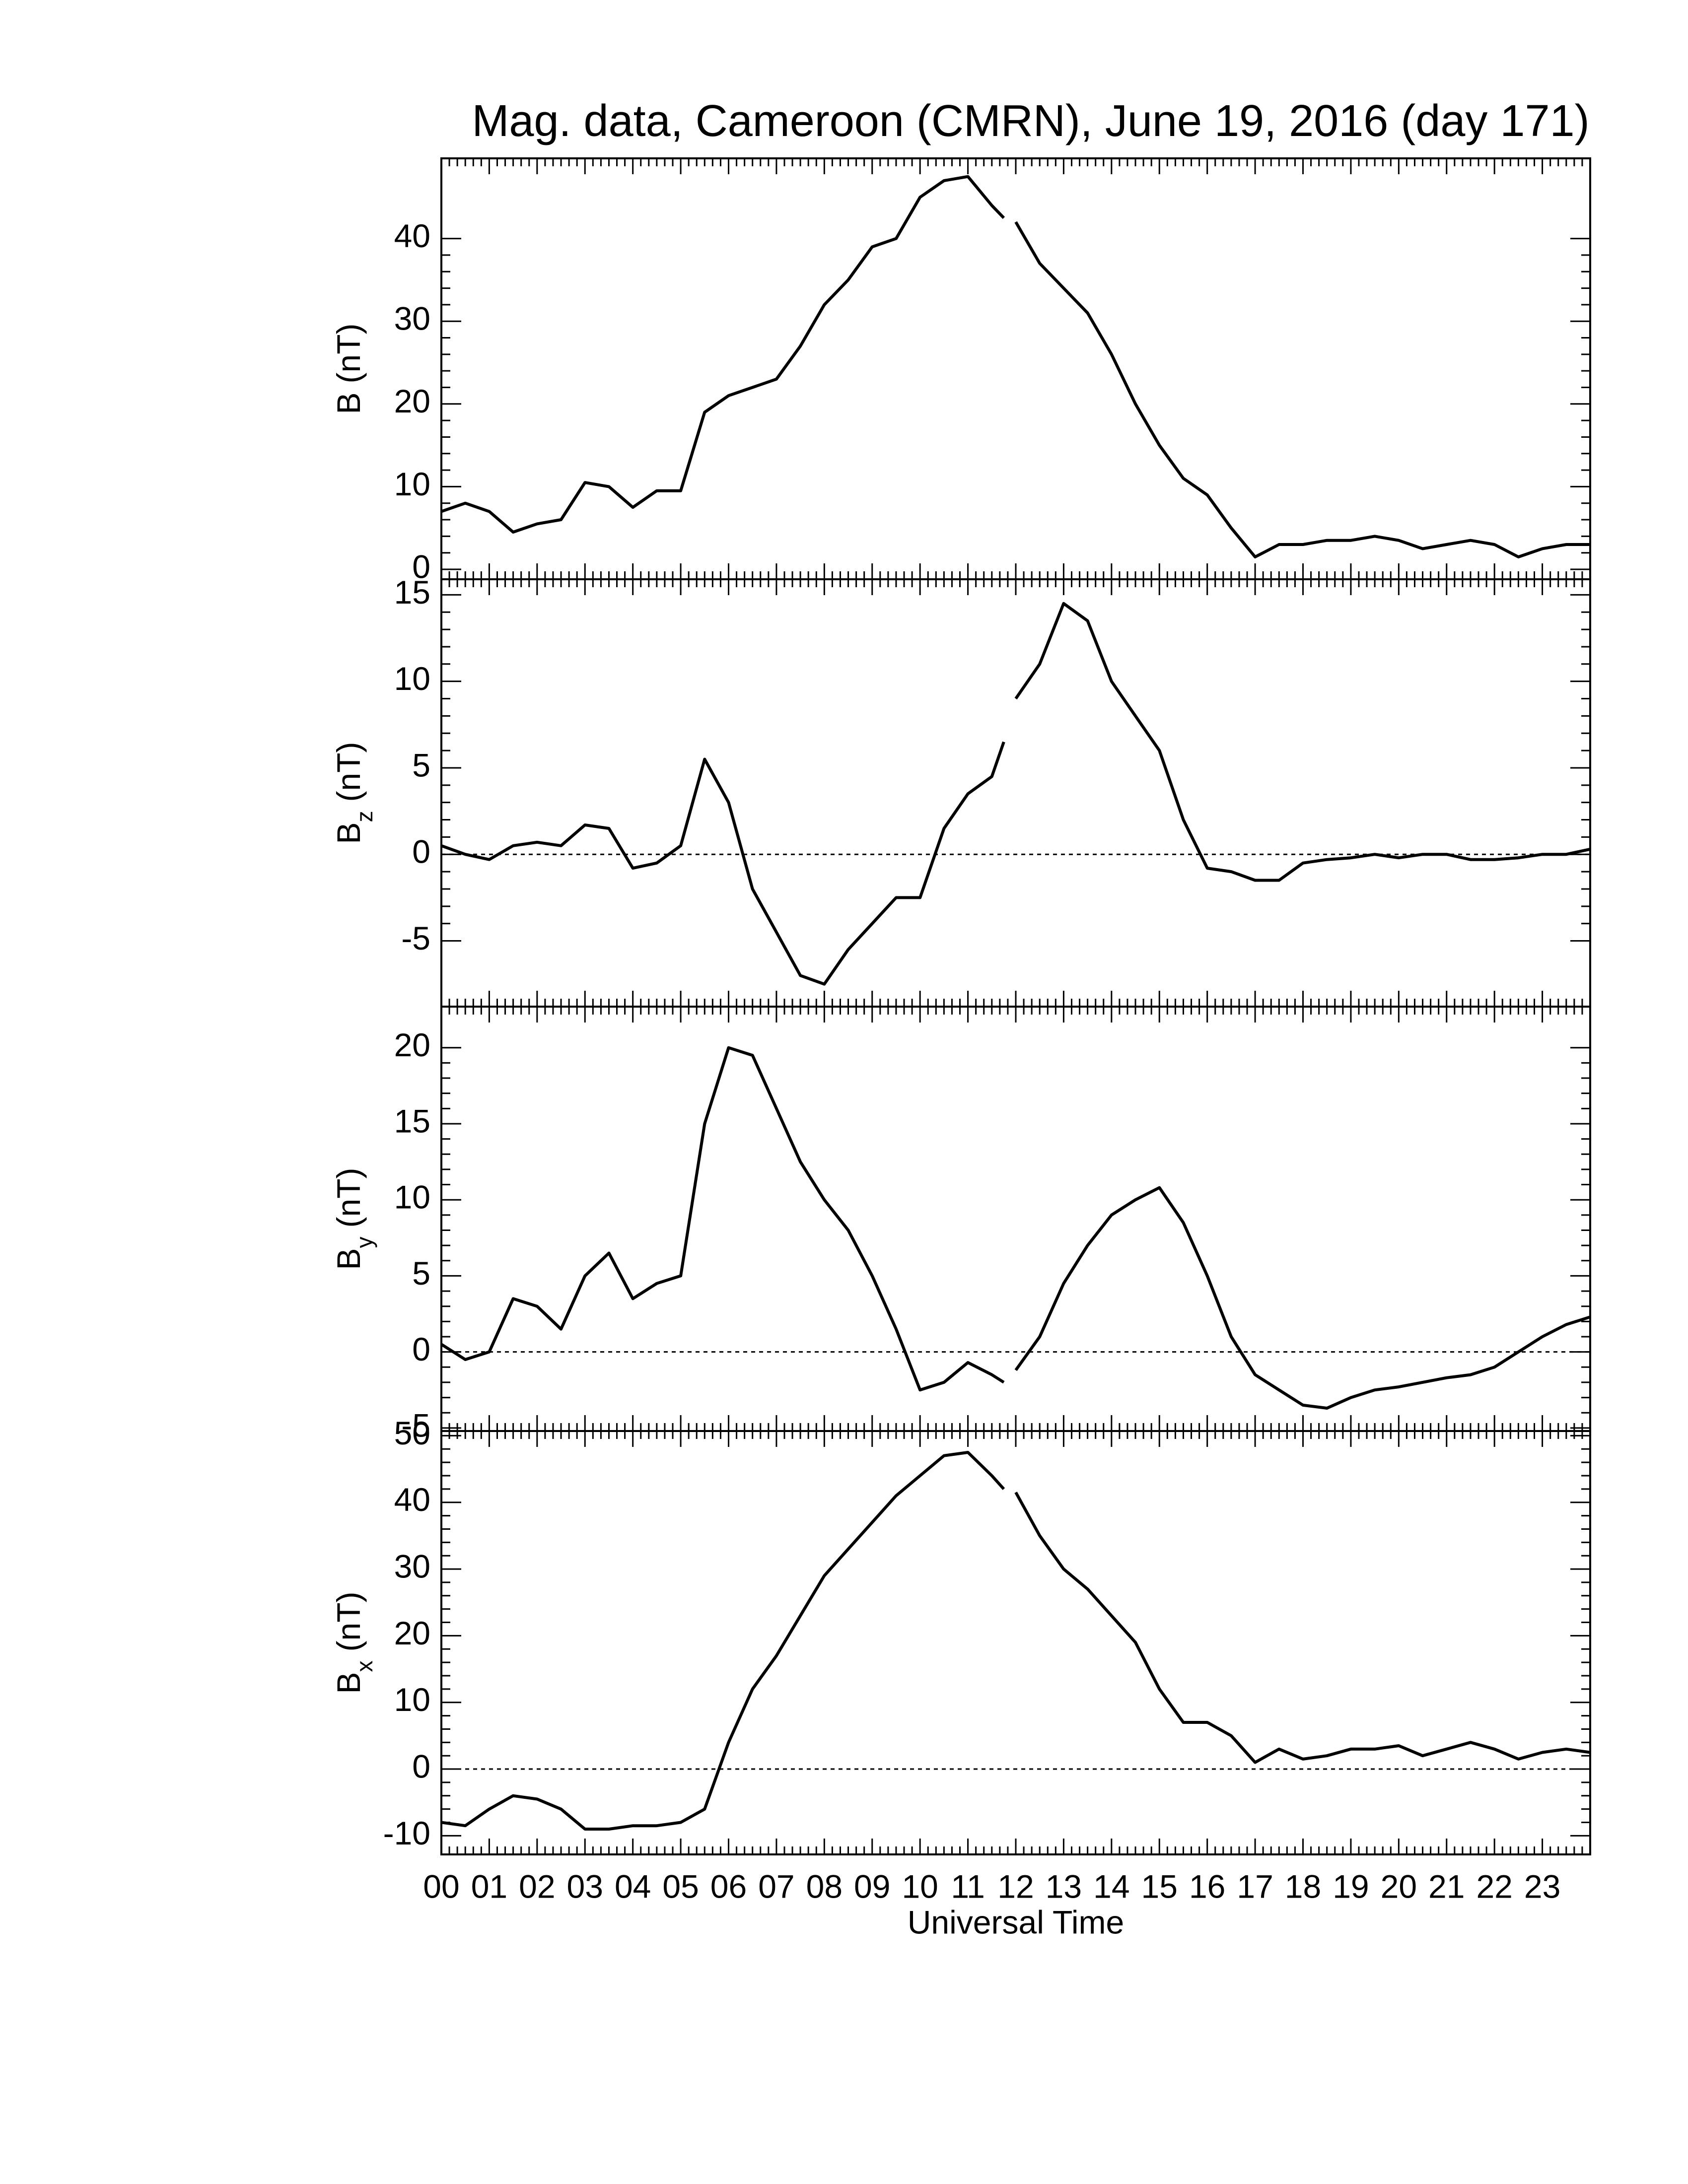 The height and width of the screenshot is (2184, 1688). Describe the element at coordinates (1494, 1886) in the screenshot. I see `x-tick-label: 22` at that location.